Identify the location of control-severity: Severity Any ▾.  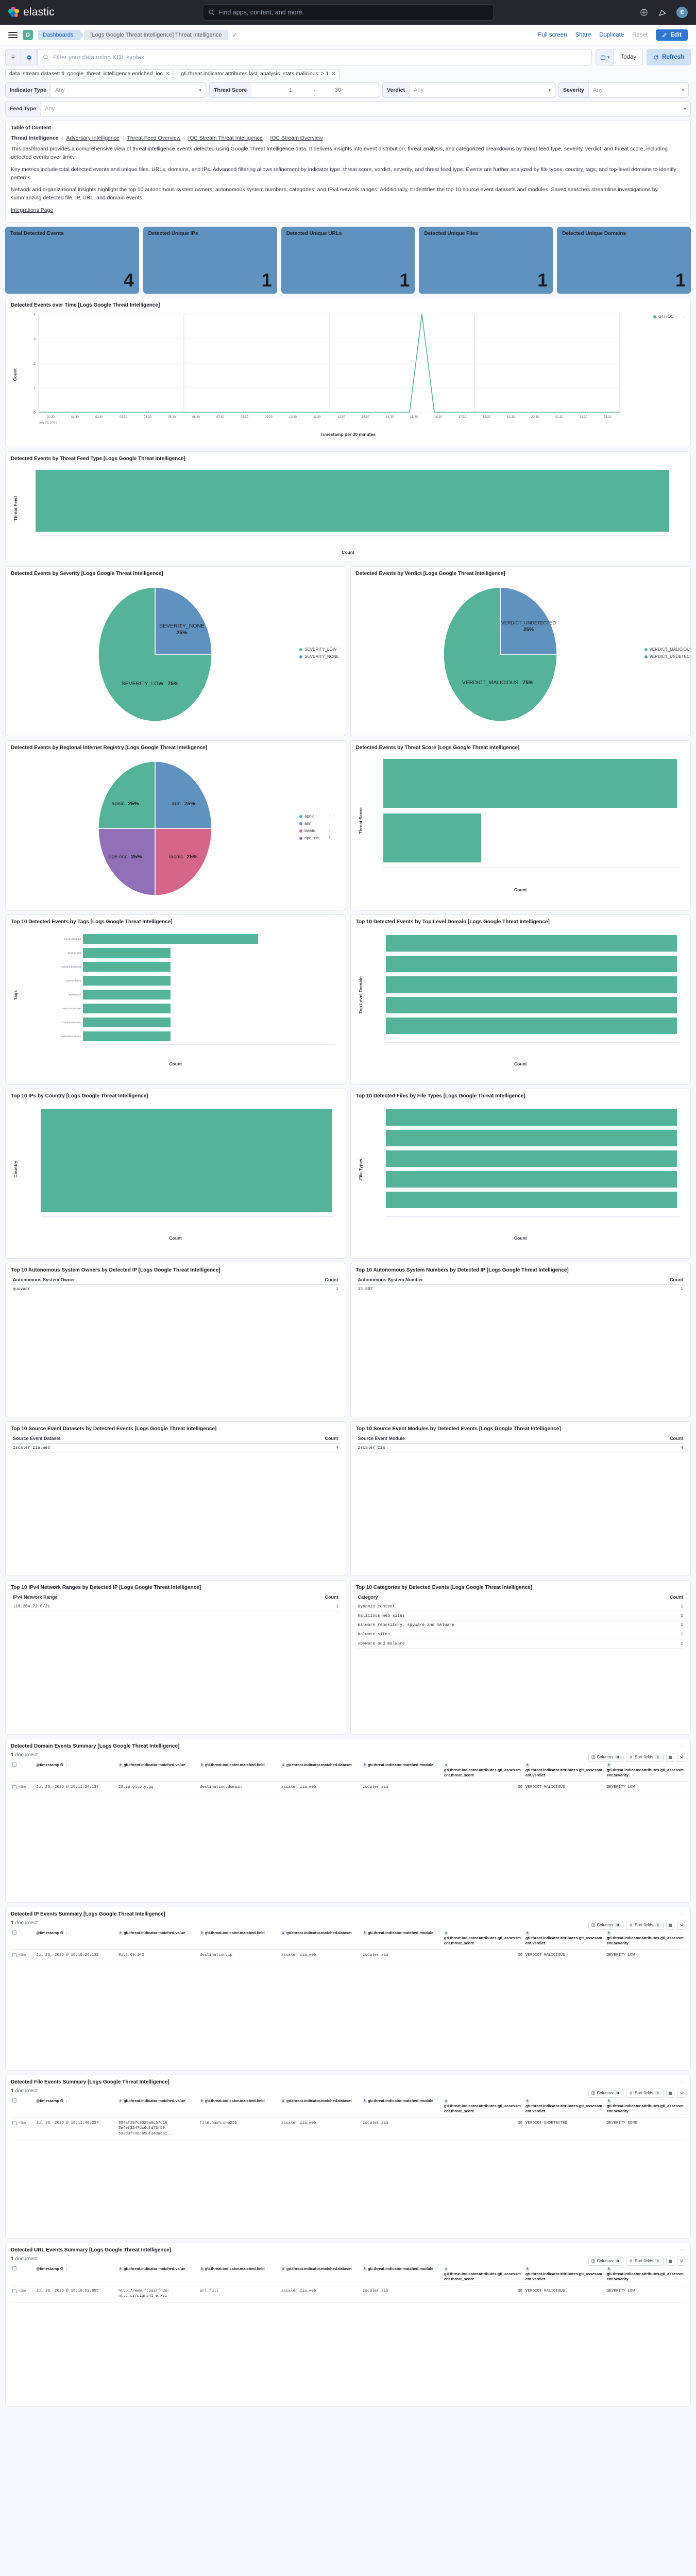
(623, 90).